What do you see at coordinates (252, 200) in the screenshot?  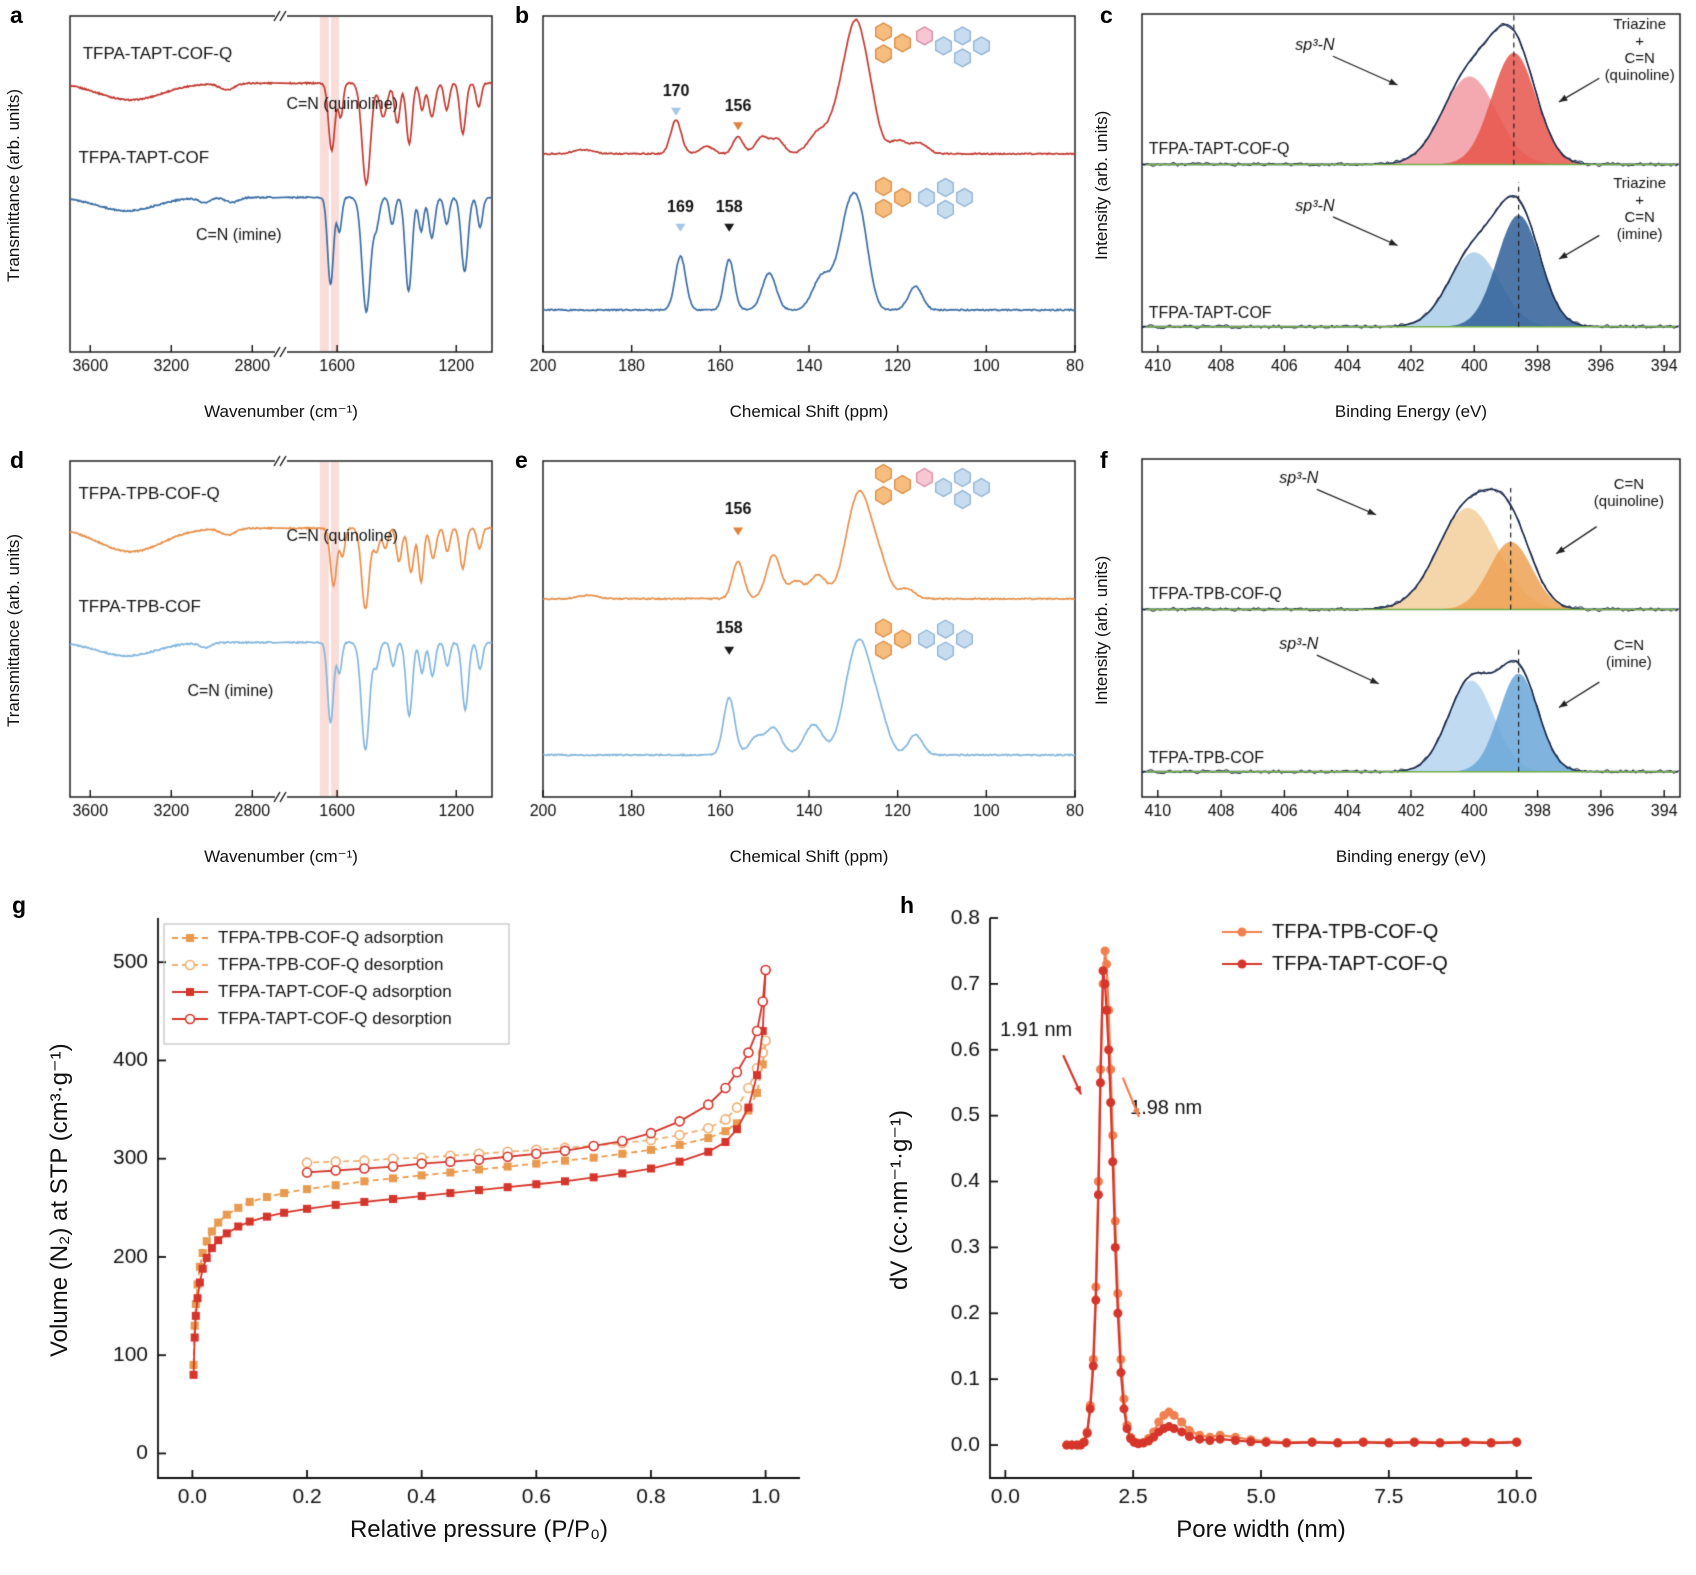 I see `panel-a-chart` at bounding box center [252, 200].